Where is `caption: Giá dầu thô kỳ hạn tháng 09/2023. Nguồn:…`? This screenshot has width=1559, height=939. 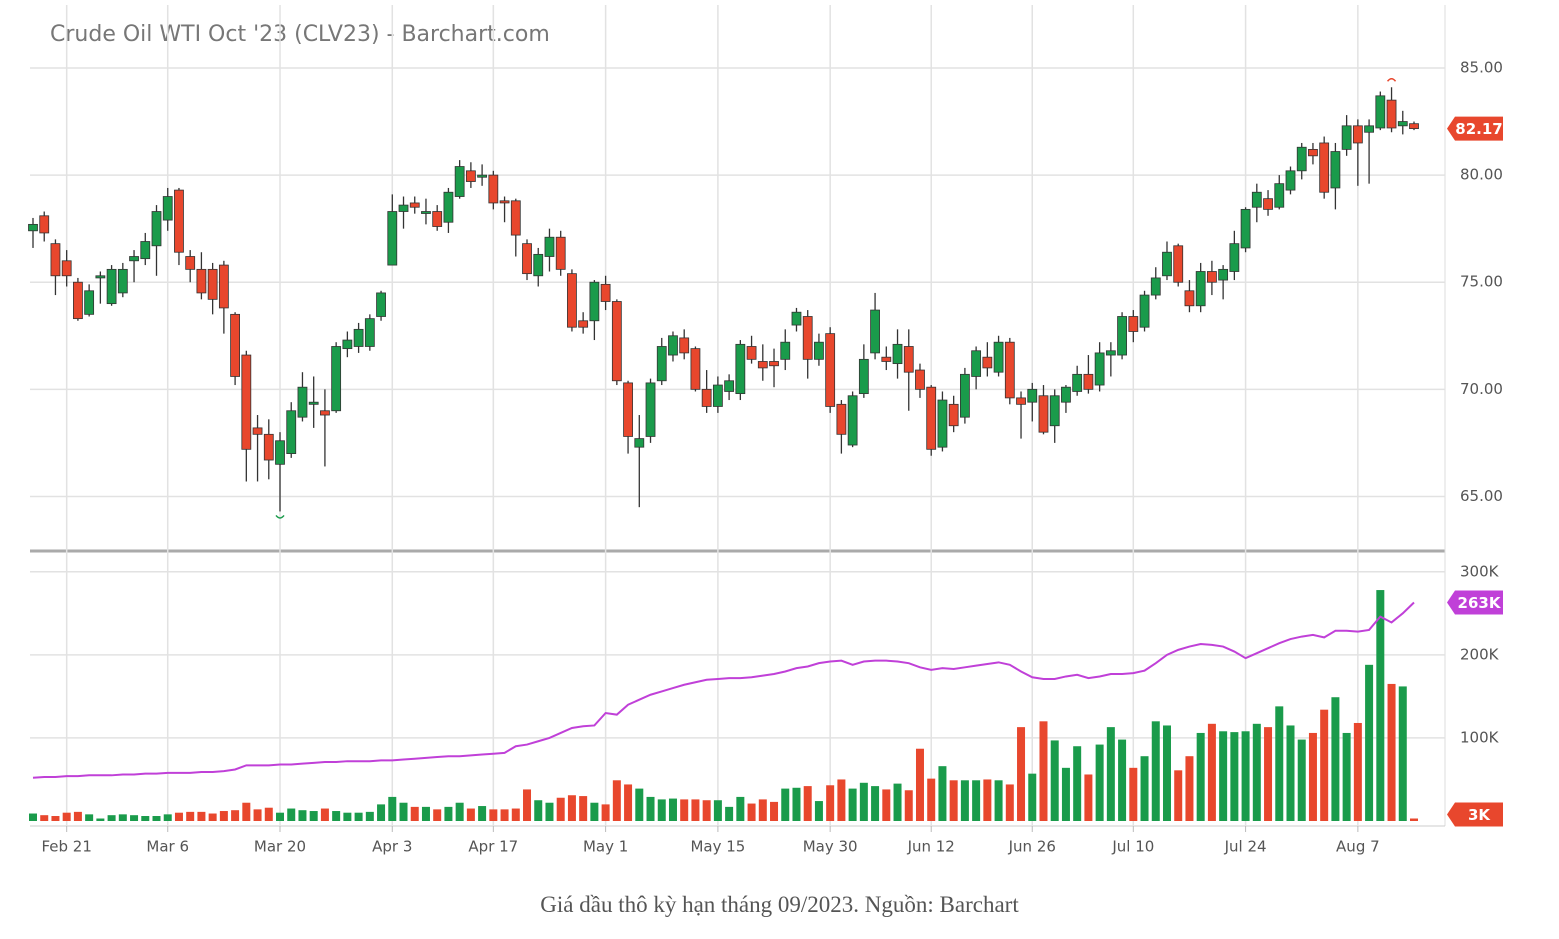 caption: Giá dầu thô kỳ hạn tháng 09/2023. Nguồn:… is located at coordinates (779, 904).